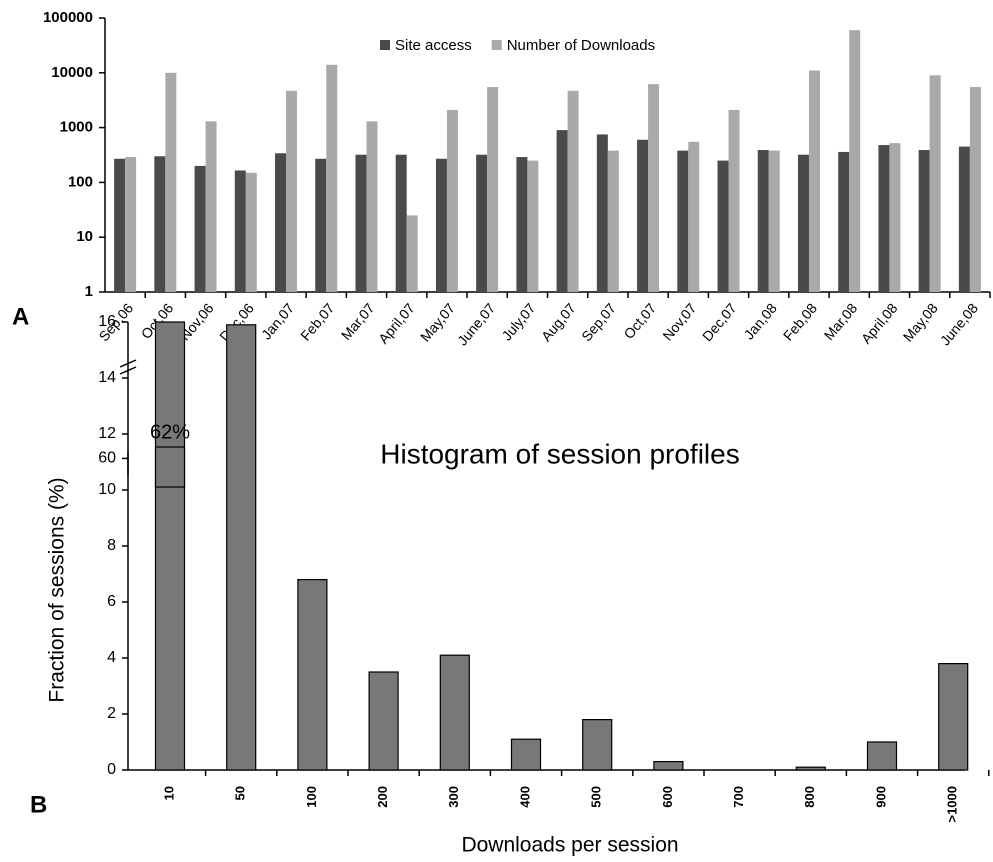 This screenshot has width=993, height=862. Describe the element at coordinates (920, 322) in the screenshot. I see `x-tick-label: May,08` at that location.